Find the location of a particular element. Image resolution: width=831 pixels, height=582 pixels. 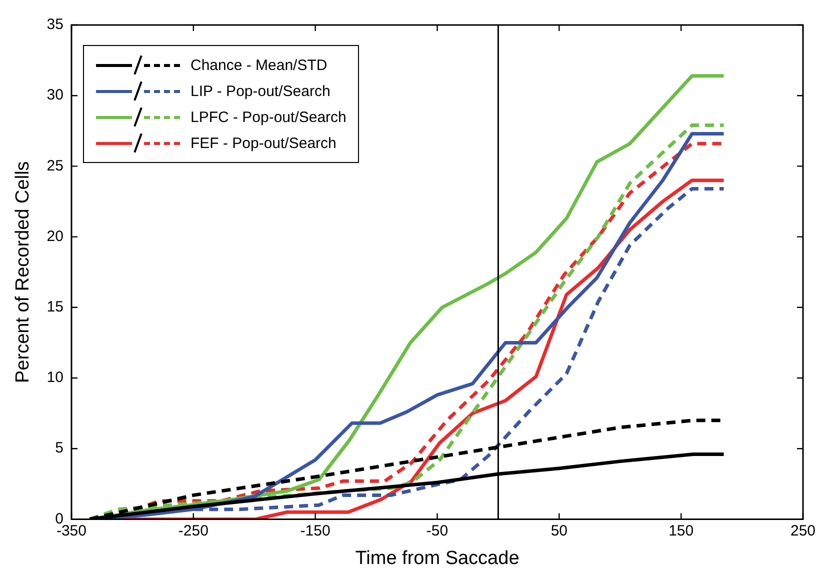

y-tick-label: 15 is located at coordinates (55, 307).